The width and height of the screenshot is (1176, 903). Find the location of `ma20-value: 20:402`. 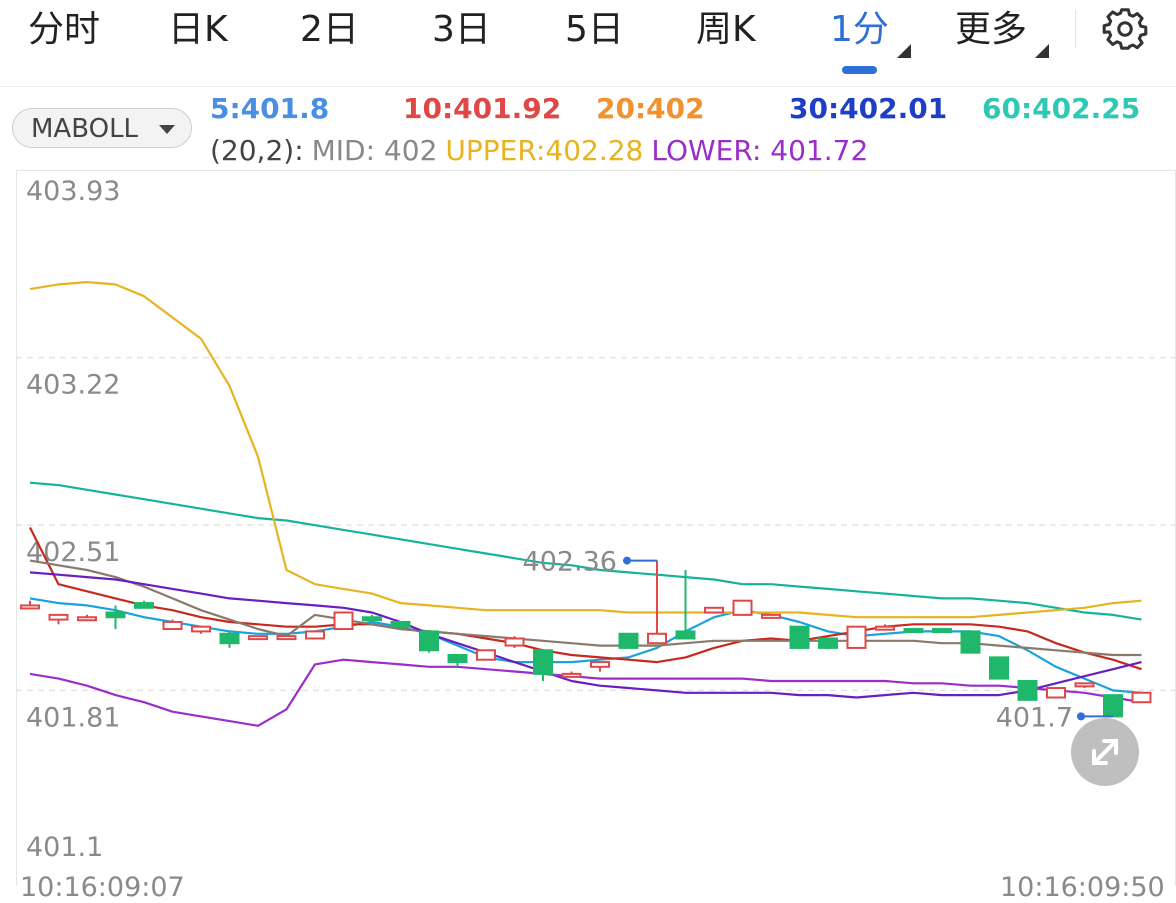

ma20-value: 20:402 is located at coordinates (650, 108).